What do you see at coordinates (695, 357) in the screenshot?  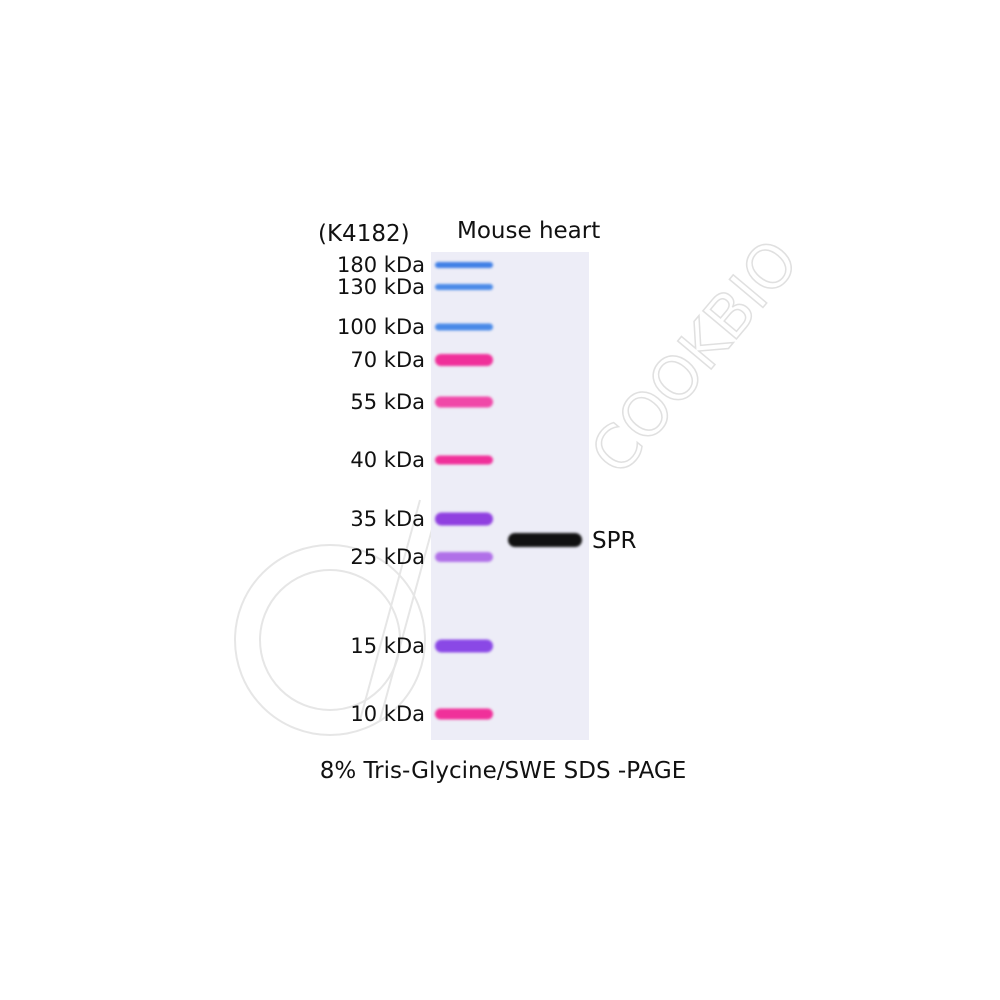 I see `svg-text: COOKBIO` at bounding box center [695, 357].